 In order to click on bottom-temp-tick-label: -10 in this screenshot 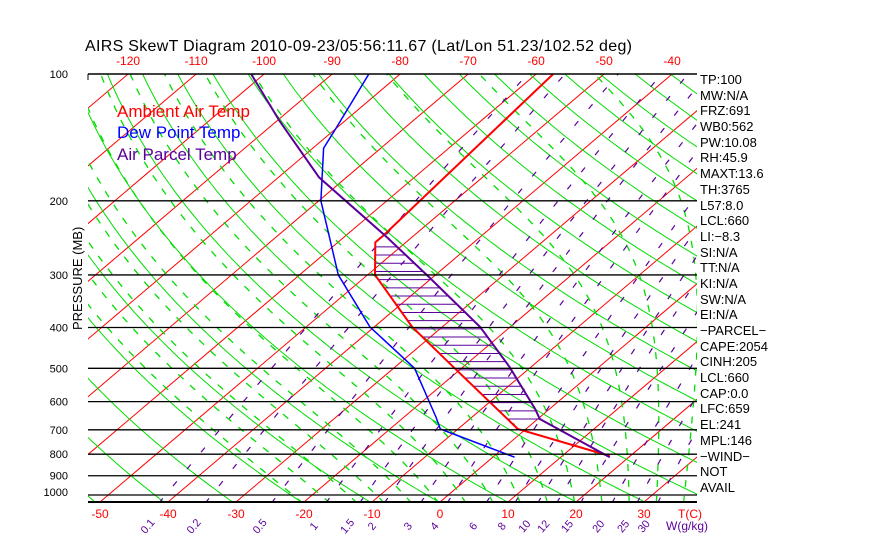, I will do `click(372, 514)`.